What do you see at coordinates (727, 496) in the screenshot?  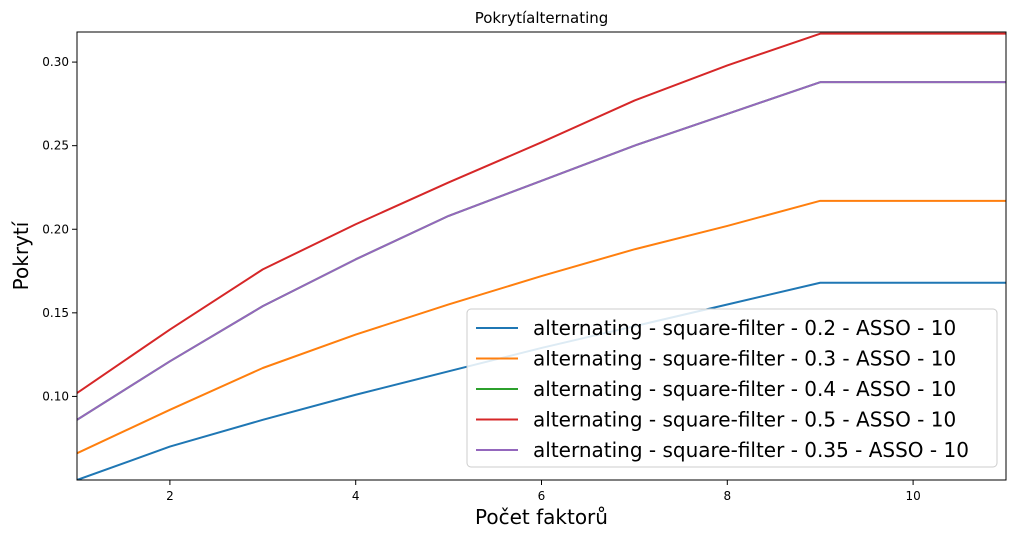 I see `x-tick-label: 8` at bounding box center [727, 496].